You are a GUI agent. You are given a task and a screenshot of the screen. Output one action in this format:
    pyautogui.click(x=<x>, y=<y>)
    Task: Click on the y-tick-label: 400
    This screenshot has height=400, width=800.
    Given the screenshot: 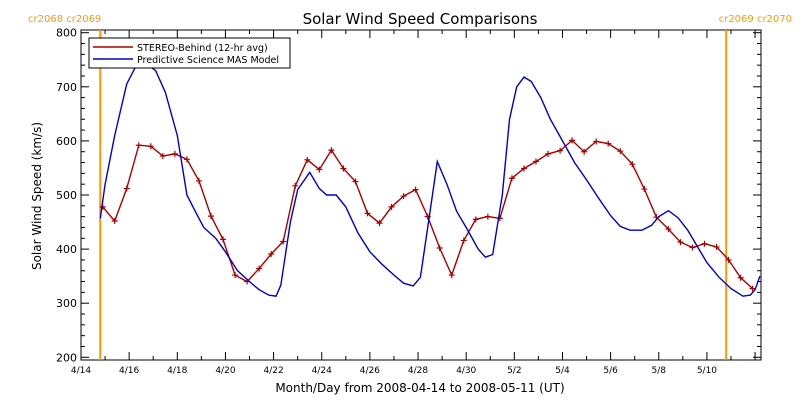 What is the action you would take?
    pyautogui.click(x=66, y=249)
    